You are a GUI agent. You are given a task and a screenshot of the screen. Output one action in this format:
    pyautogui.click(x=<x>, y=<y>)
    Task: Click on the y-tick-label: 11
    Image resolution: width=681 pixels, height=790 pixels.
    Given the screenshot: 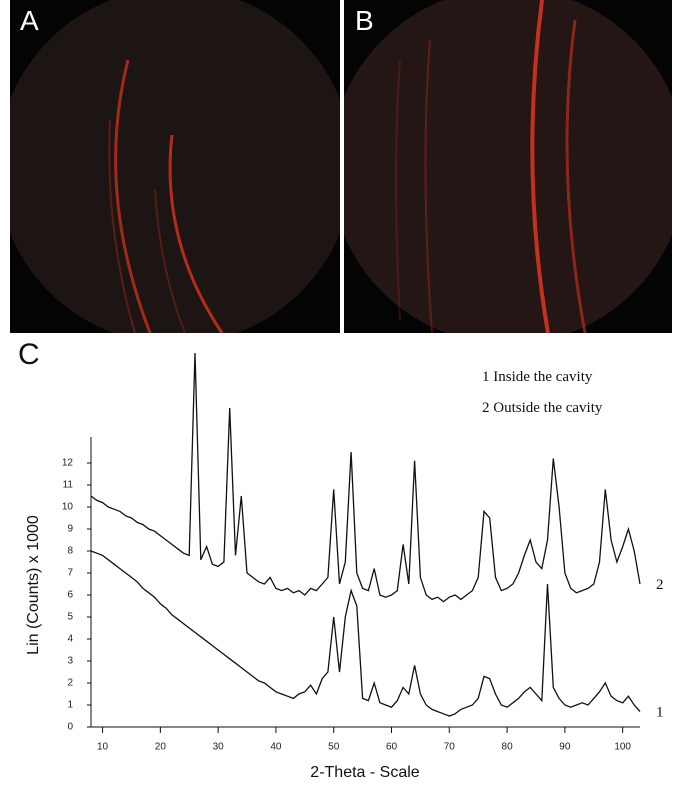 What is the action you would take?
    pyautogui.click(x=68, y=485)
    